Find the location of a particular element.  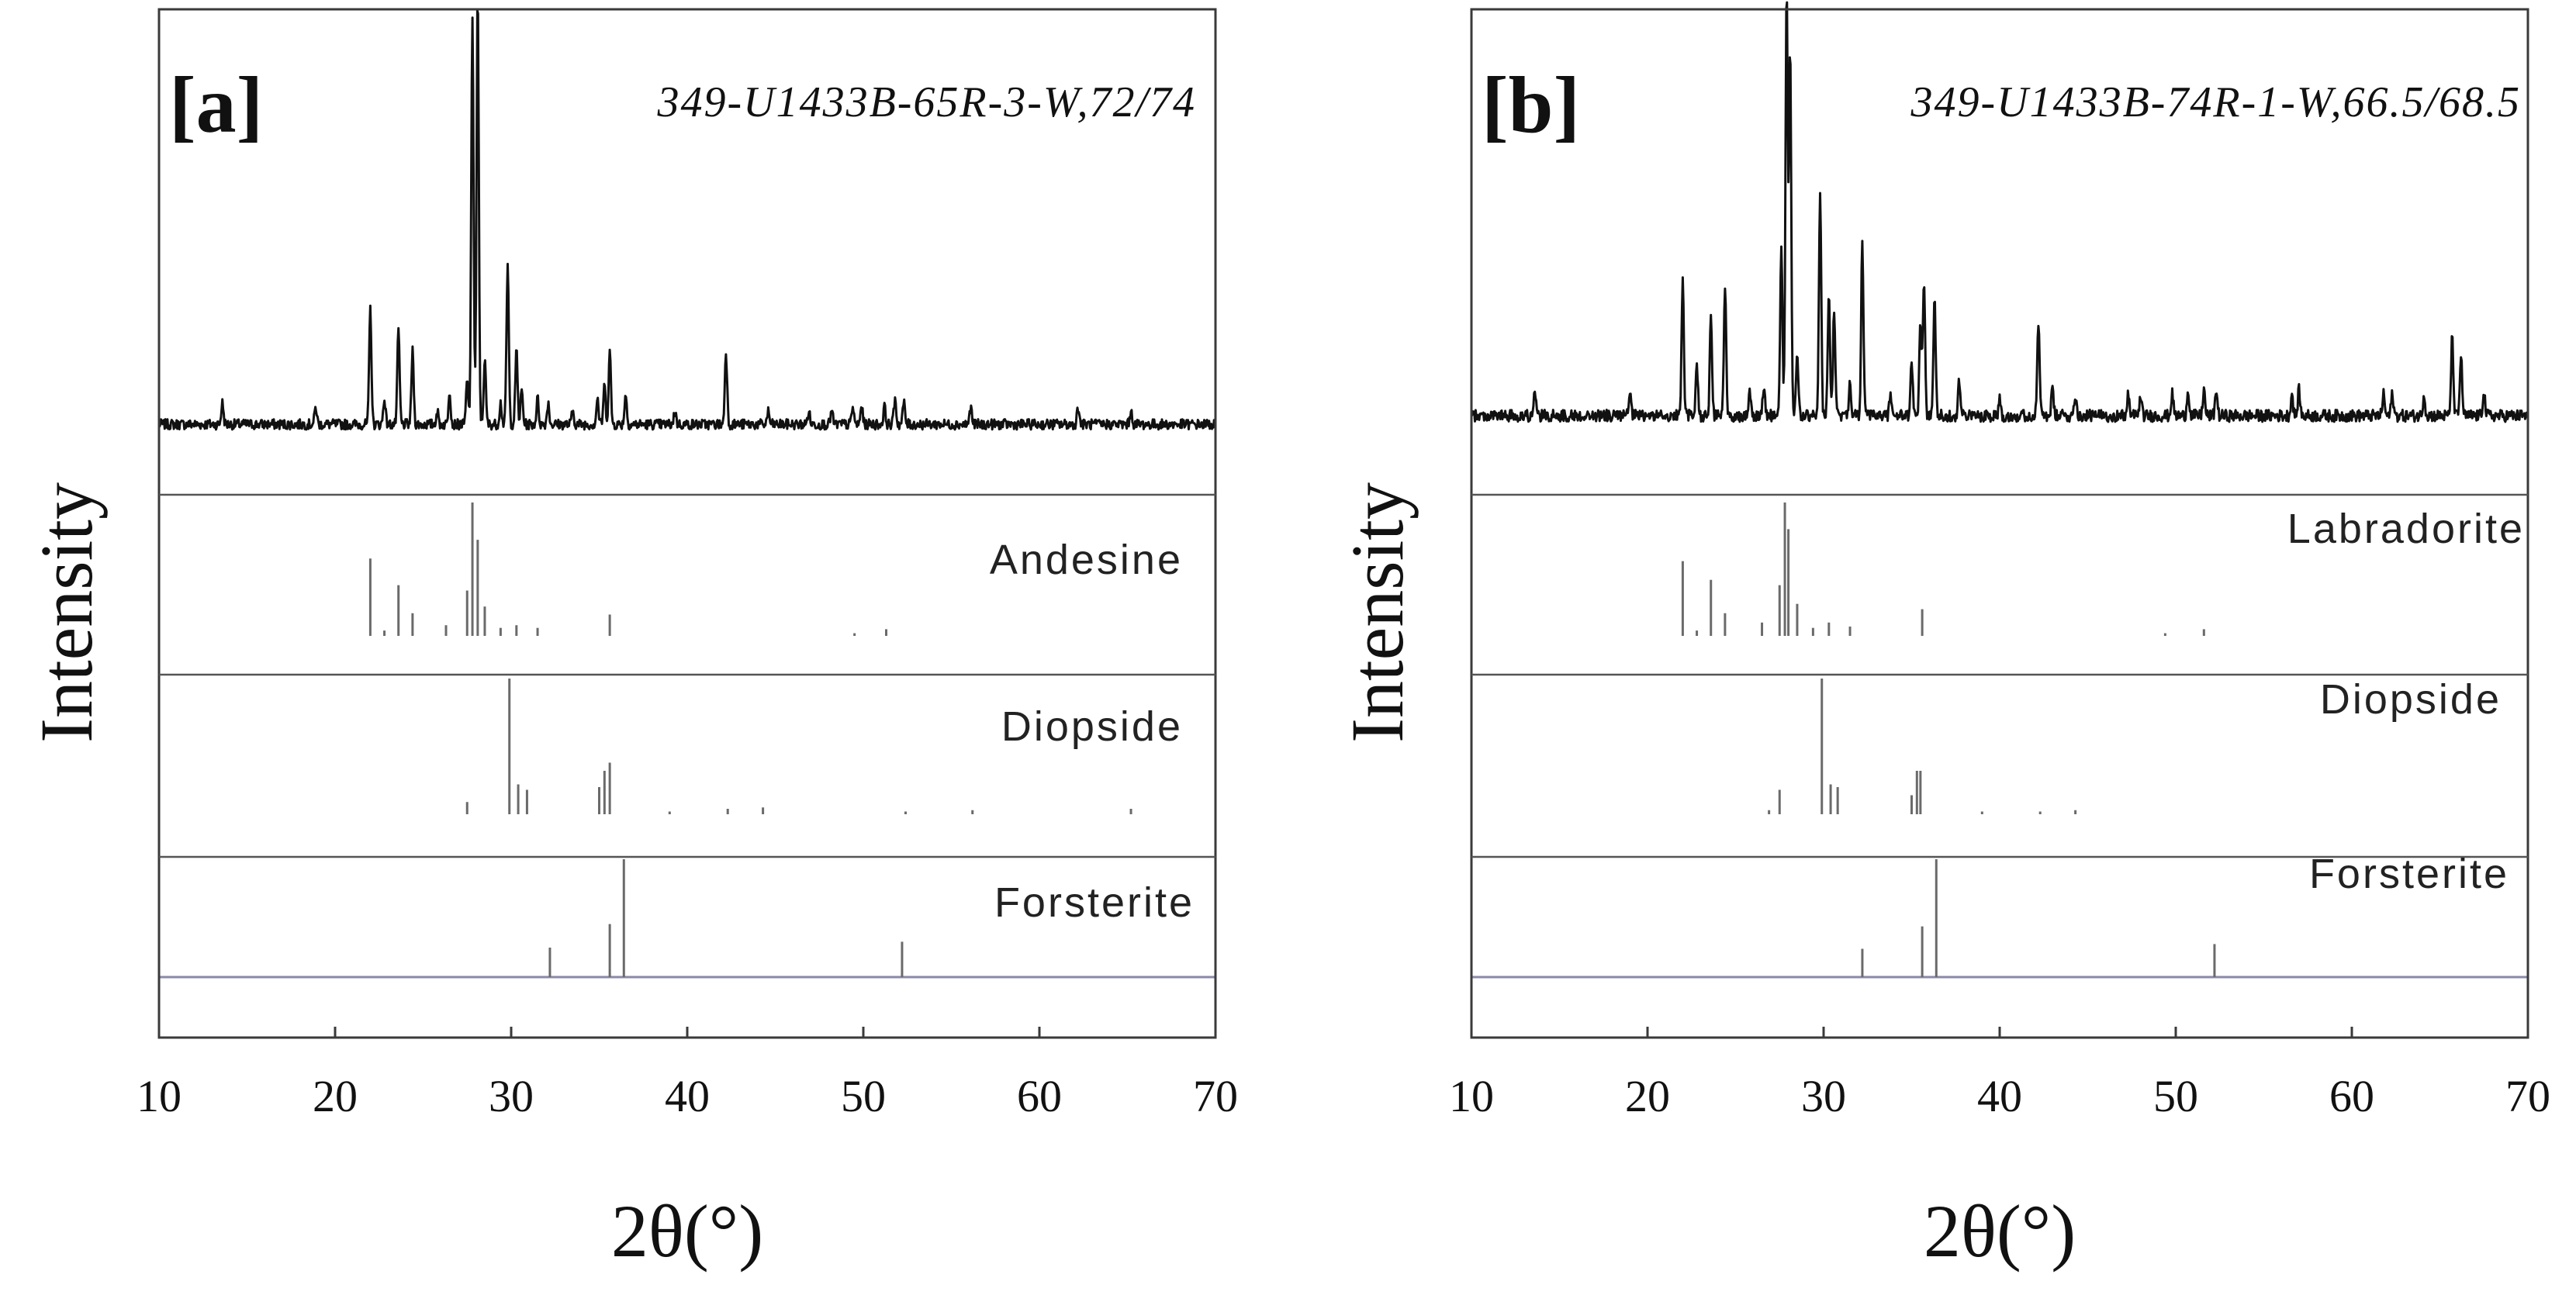

reference-forsterite-sticks-a is located at coordinates (687, 919).